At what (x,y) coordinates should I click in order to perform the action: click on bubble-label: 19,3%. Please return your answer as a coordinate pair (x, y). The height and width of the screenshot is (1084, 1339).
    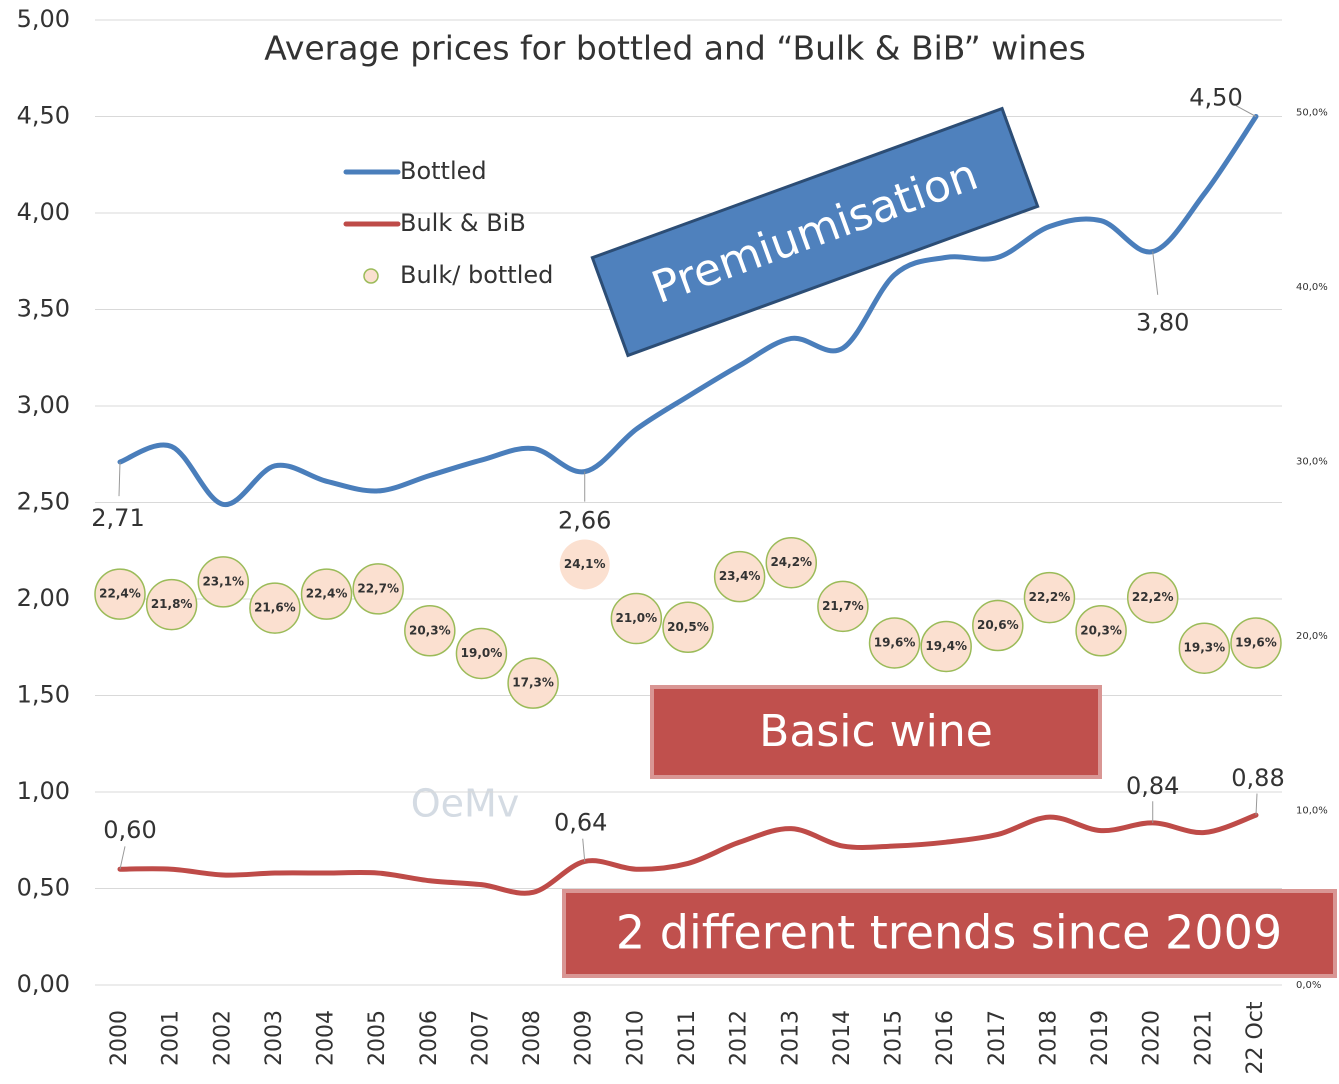
    Looking at the image, I should click on (1205, 648).